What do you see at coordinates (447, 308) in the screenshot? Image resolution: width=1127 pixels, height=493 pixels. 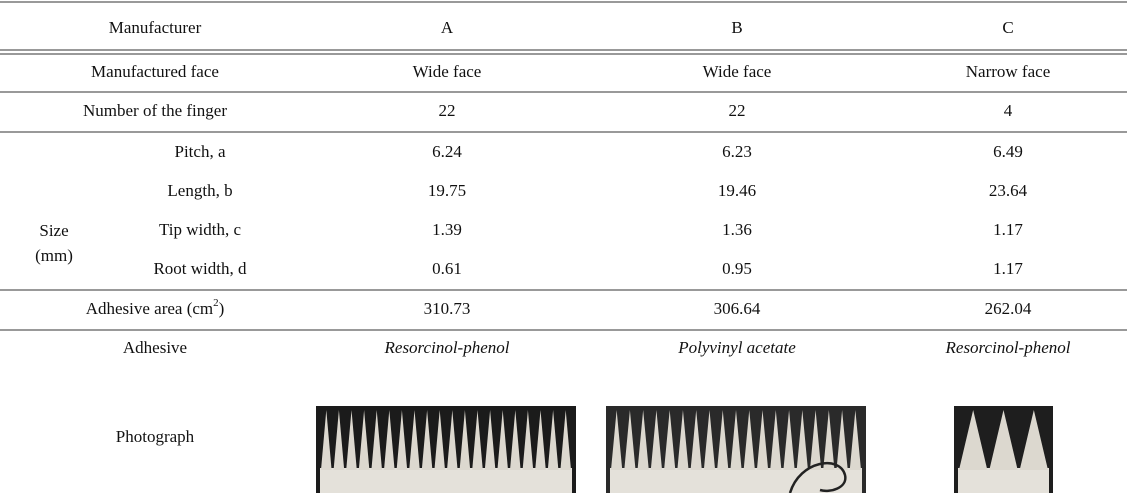 I see `cell: 310.73` at bounding box center [447, 308].